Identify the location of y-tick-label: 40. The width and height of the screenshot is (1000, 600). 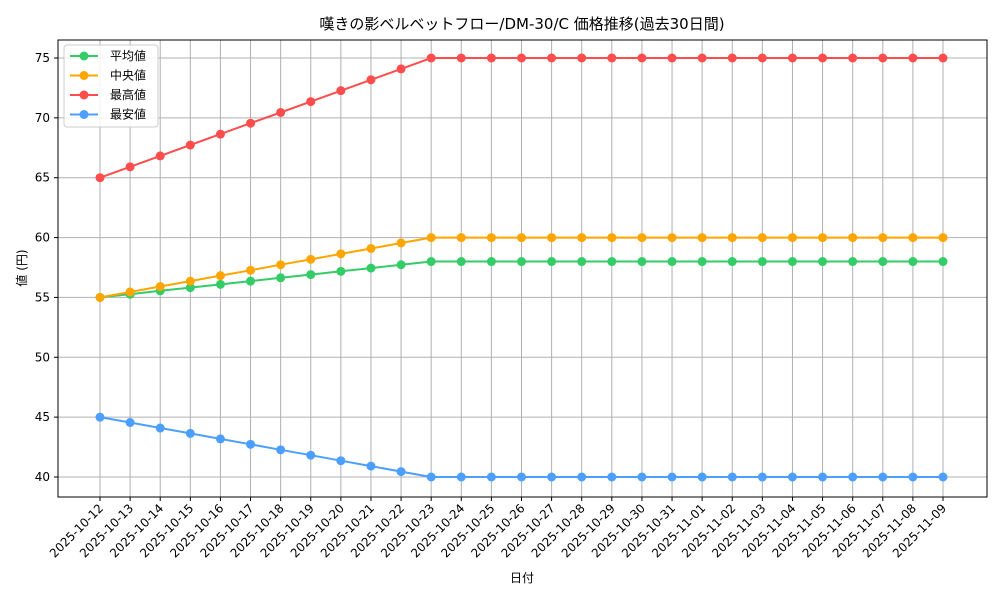
(42, 477).